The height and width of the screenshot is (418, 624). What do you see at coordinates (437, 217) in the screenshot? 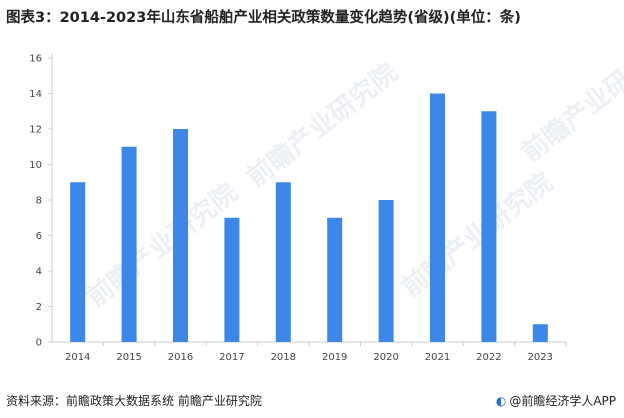
I see `bar-2021` at bounding box center [437, 217].